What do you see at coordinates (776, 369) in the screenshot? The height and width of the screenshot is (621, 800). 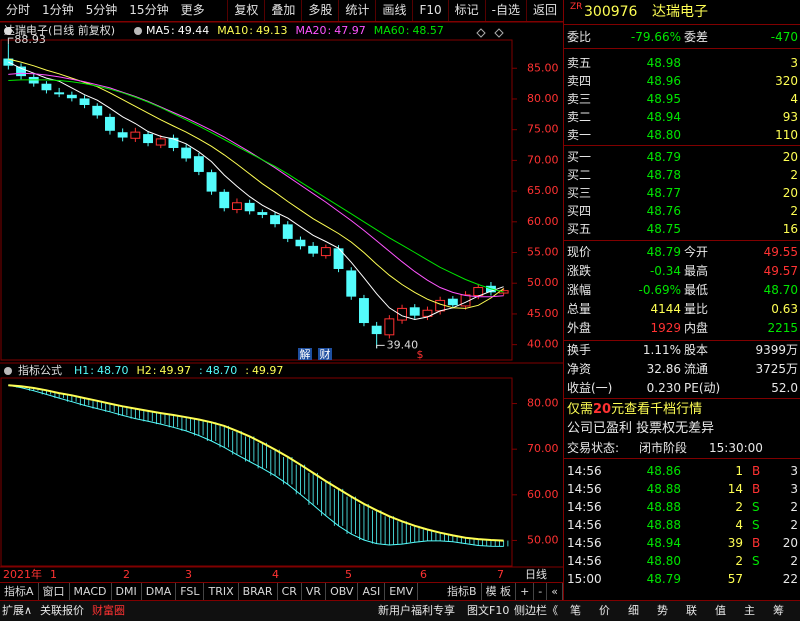 I see `quote-cell: 3725万` at bounding box center [776, 369].